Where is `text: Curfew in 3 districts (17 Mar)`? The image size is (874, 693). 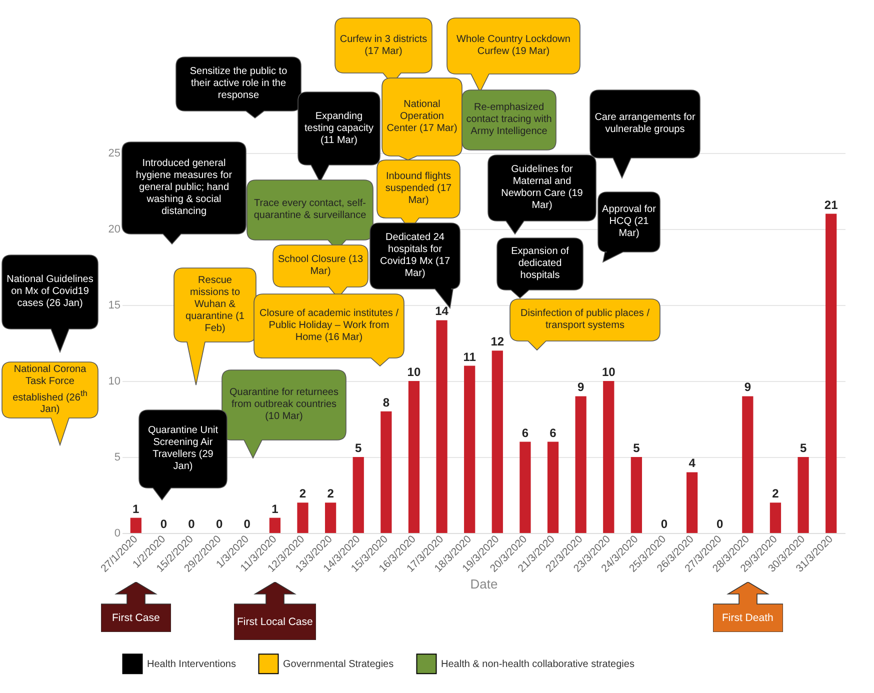 text: Curfew in 3 districts (17 Mar) is located at coordinates (383, 46).